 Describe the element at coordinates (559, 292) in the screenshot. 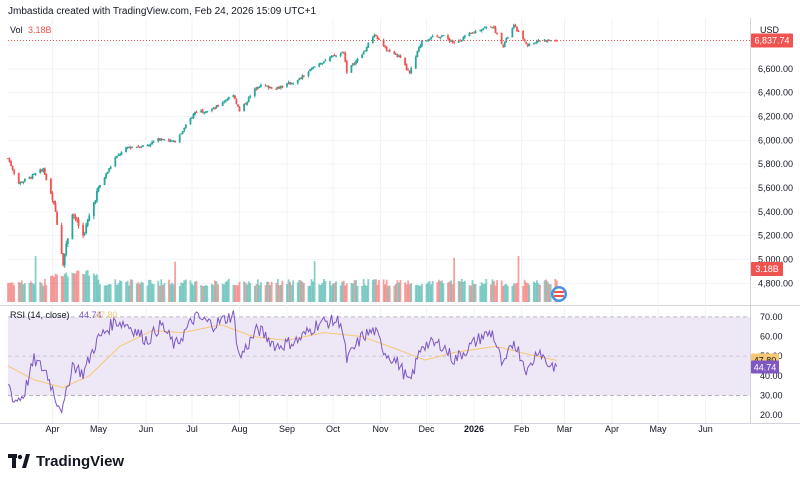

I see `events-flag-icon-stripe` at that location.